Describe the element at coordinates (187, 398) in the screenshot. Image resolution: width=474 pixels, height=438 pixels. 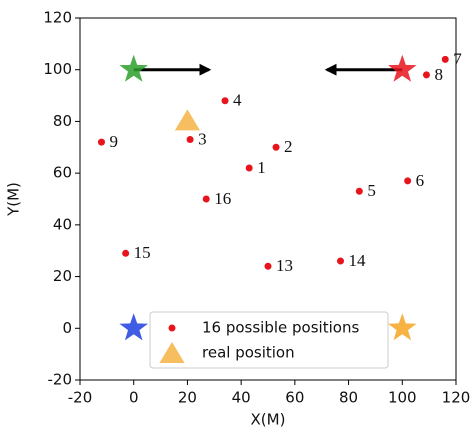
I see `x-tick-label: 20` at that location.